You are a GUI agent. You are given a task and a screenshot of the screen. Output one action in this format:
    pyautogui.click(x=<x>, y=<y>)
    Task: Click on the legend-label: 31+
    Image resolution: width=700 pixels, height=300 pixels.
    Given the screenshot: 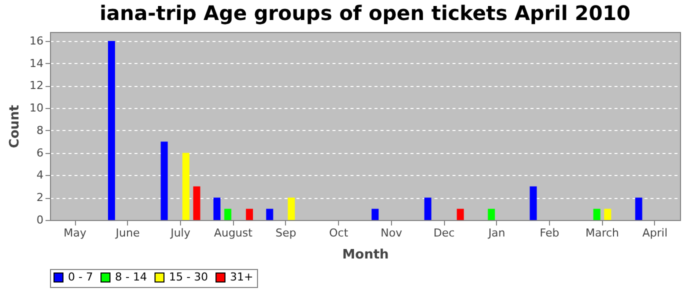 What is the action you would take?
    pyautogui.click(x=242, y=277)
    